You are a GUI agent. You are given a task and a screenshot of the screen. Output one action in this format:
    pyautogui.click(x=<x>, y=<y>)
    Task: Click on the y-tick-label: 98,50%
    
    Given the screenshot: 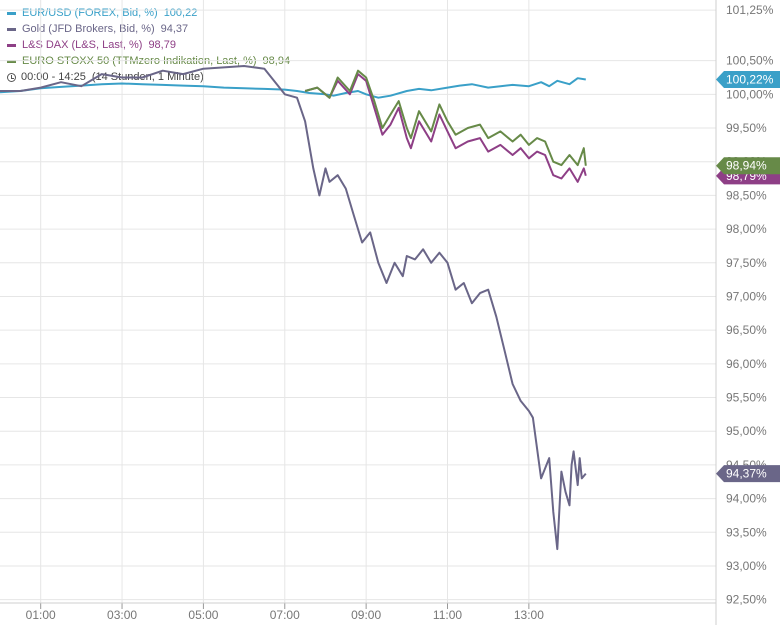 What is the action you would take?
    pyautogui.click(x=746, y=195)
    